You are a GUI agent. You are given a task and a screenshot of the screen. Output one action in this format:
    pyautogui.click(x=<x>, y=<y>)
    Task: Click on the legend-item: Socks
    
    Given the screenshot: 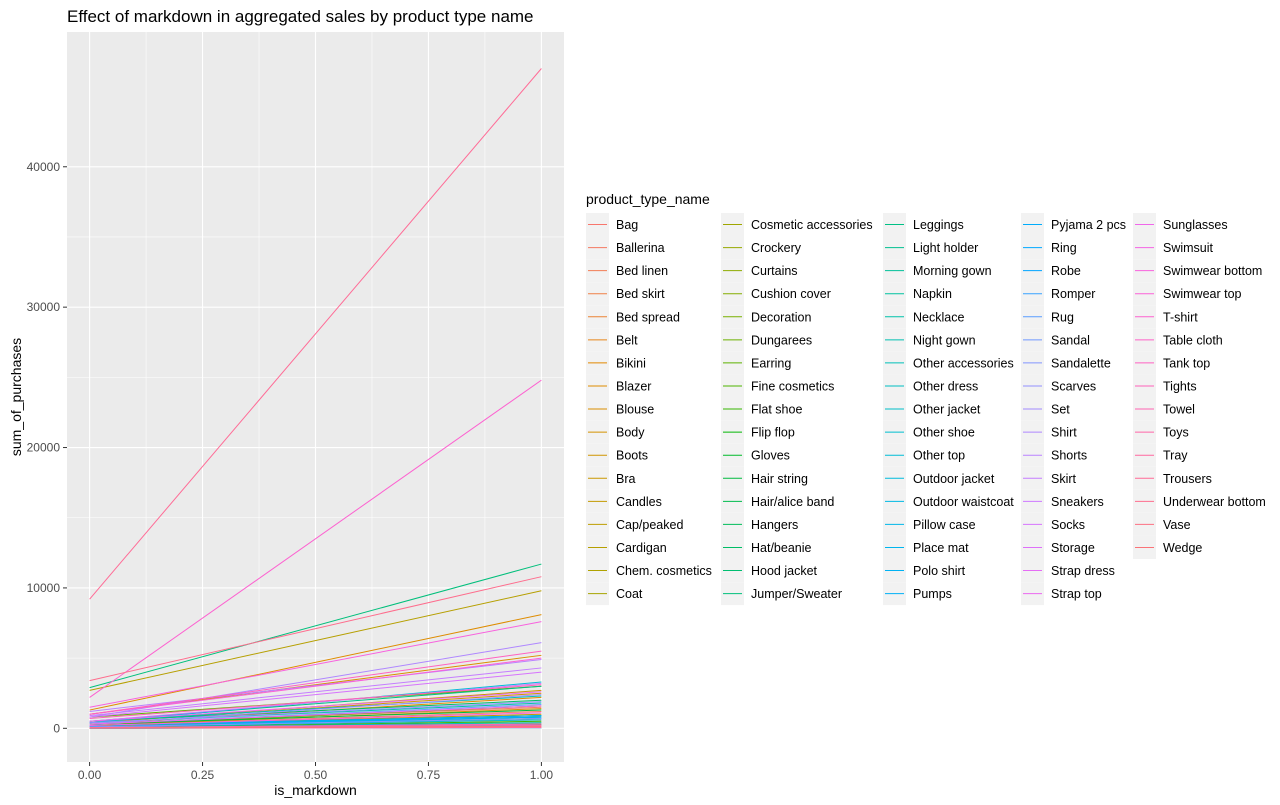 What is the action you would take?
    pyautogui.click(x=1053, y=524)
    